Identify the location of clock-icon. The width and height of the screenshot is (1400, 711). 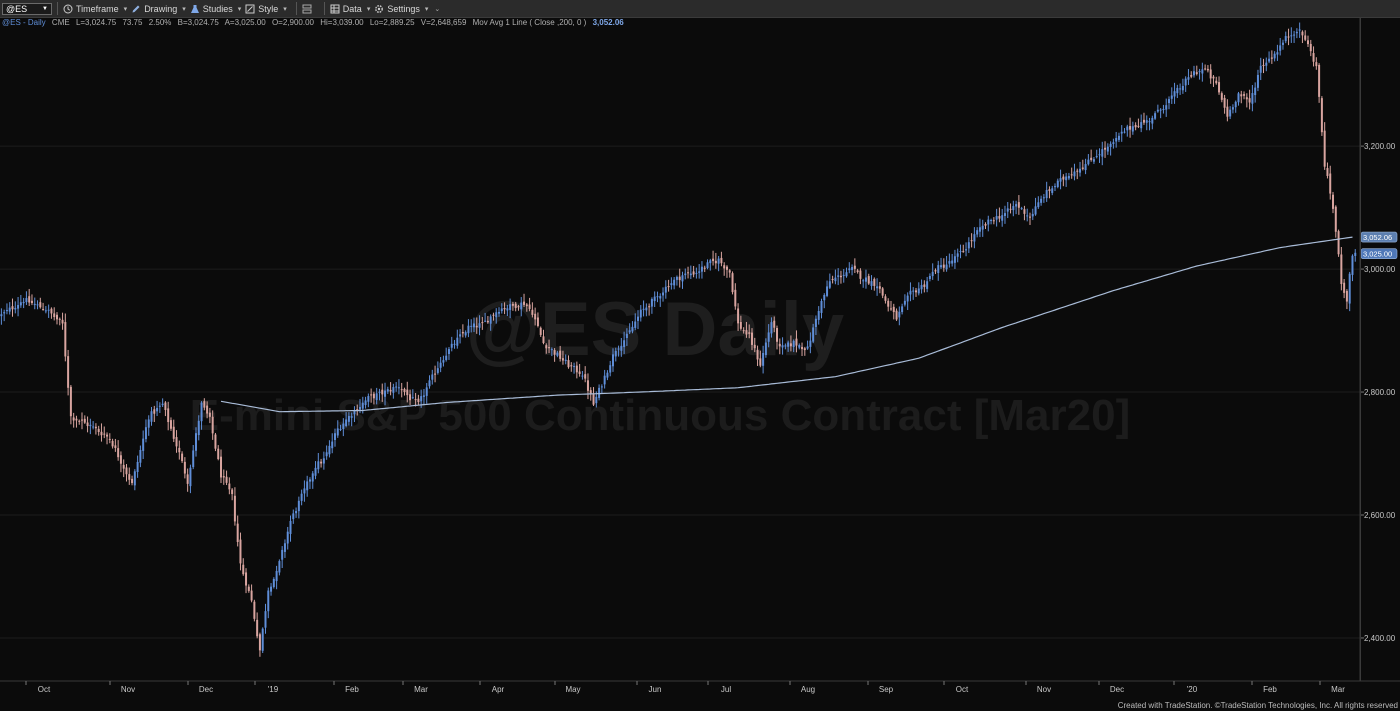
(68, 8).